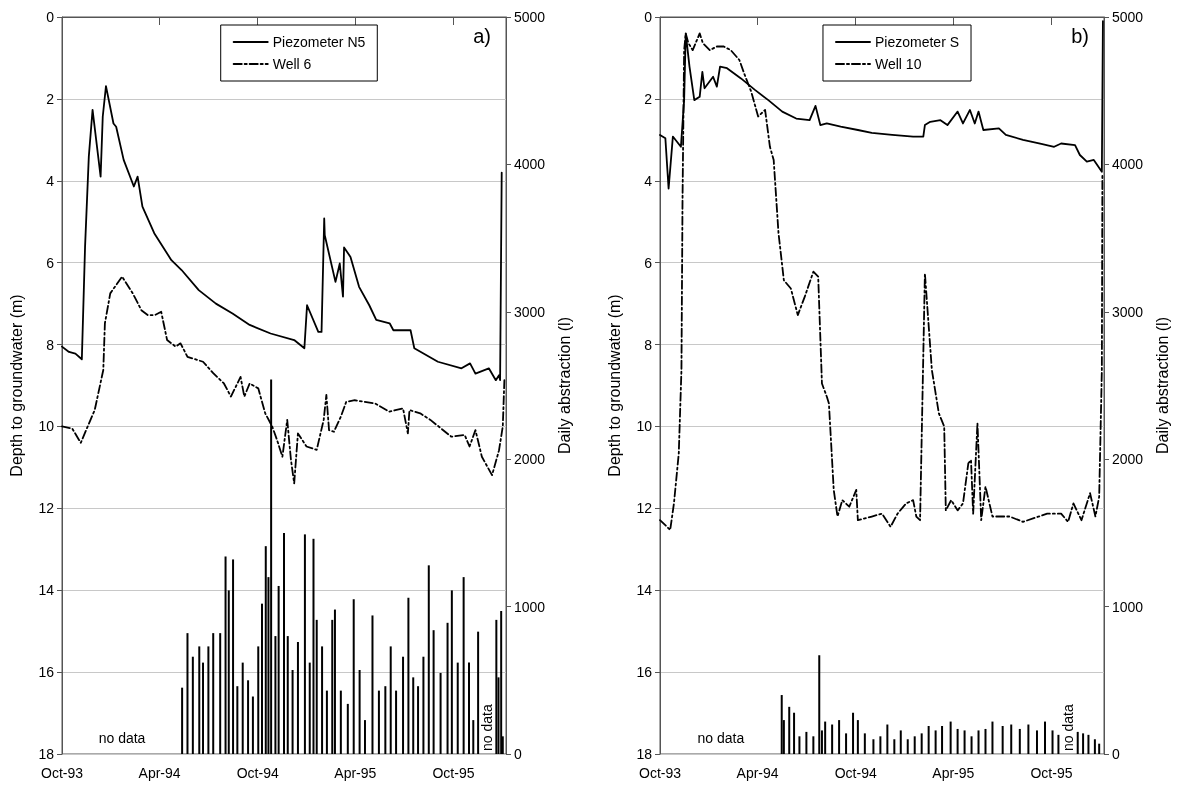  What do you see at coordinates (62, 773) in the screenshot?
I see `x-tick-label: Oct-93` at bounding box center [62, 773].